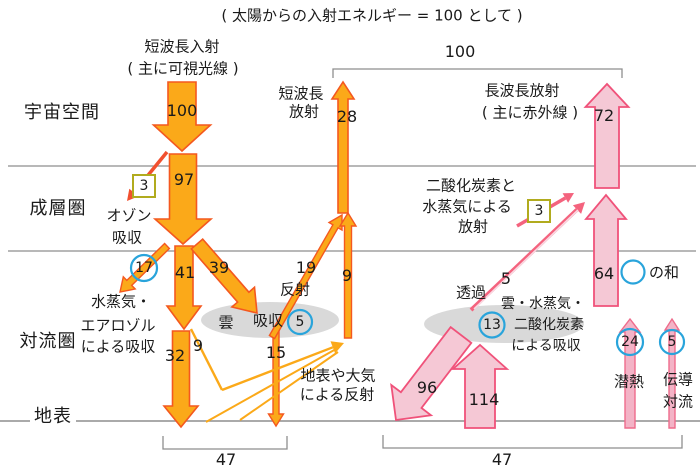  I want to click on reflection-merge-head, so click(337, 347).